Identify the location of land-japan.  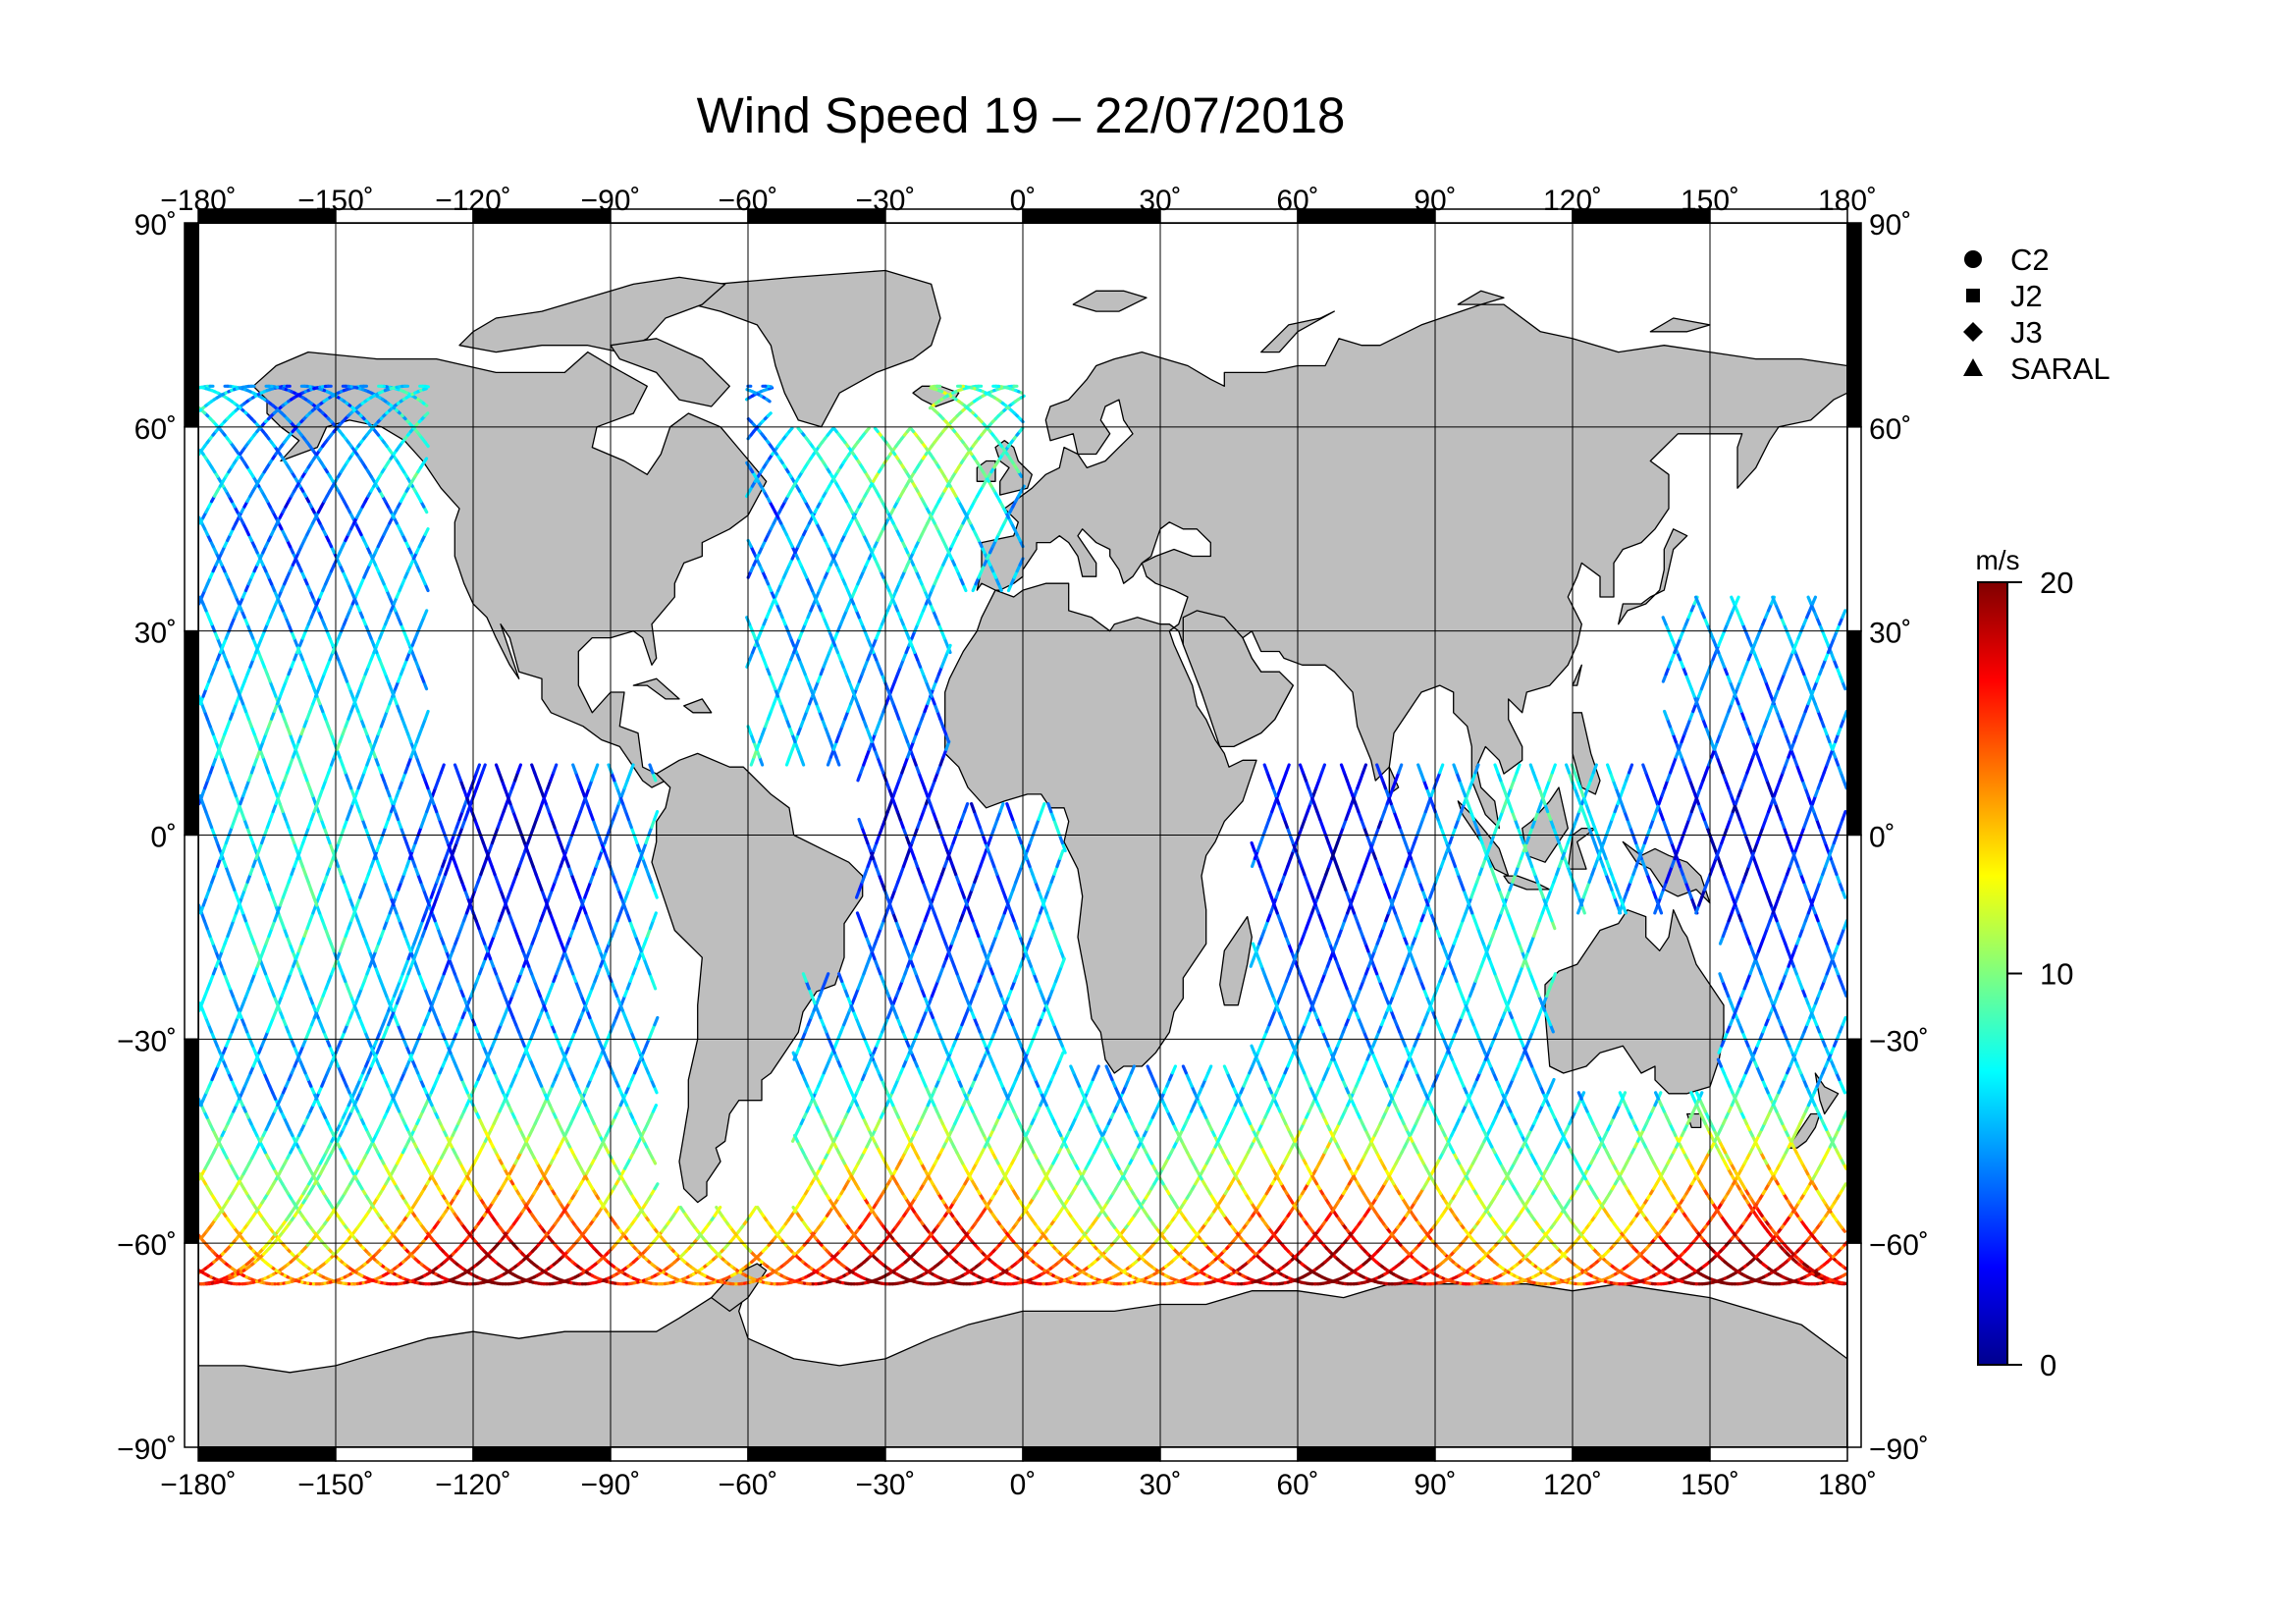
(1653, 577).